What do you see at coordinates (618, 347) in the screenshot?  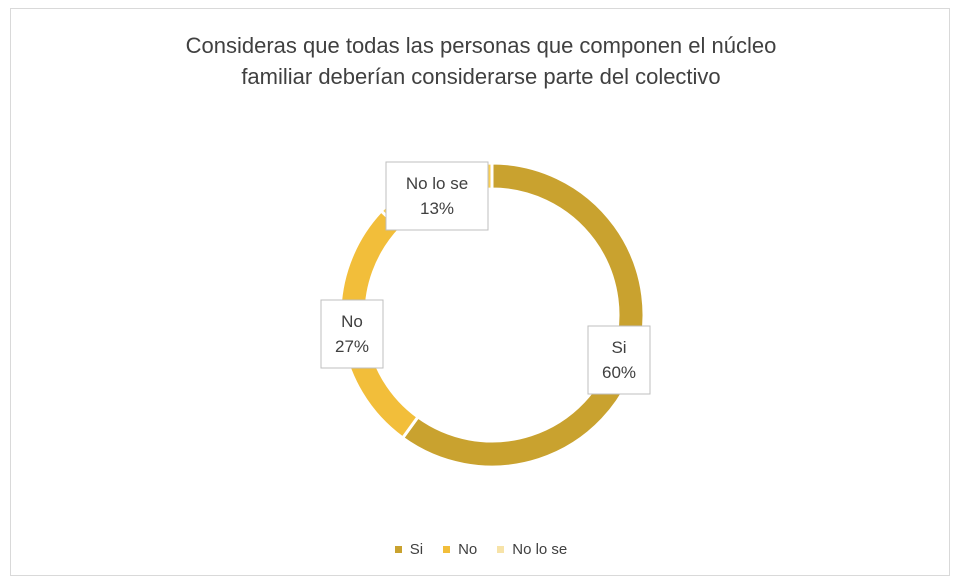 I see `data-label-text-si-1: Si` at bounding box center [618, 347].